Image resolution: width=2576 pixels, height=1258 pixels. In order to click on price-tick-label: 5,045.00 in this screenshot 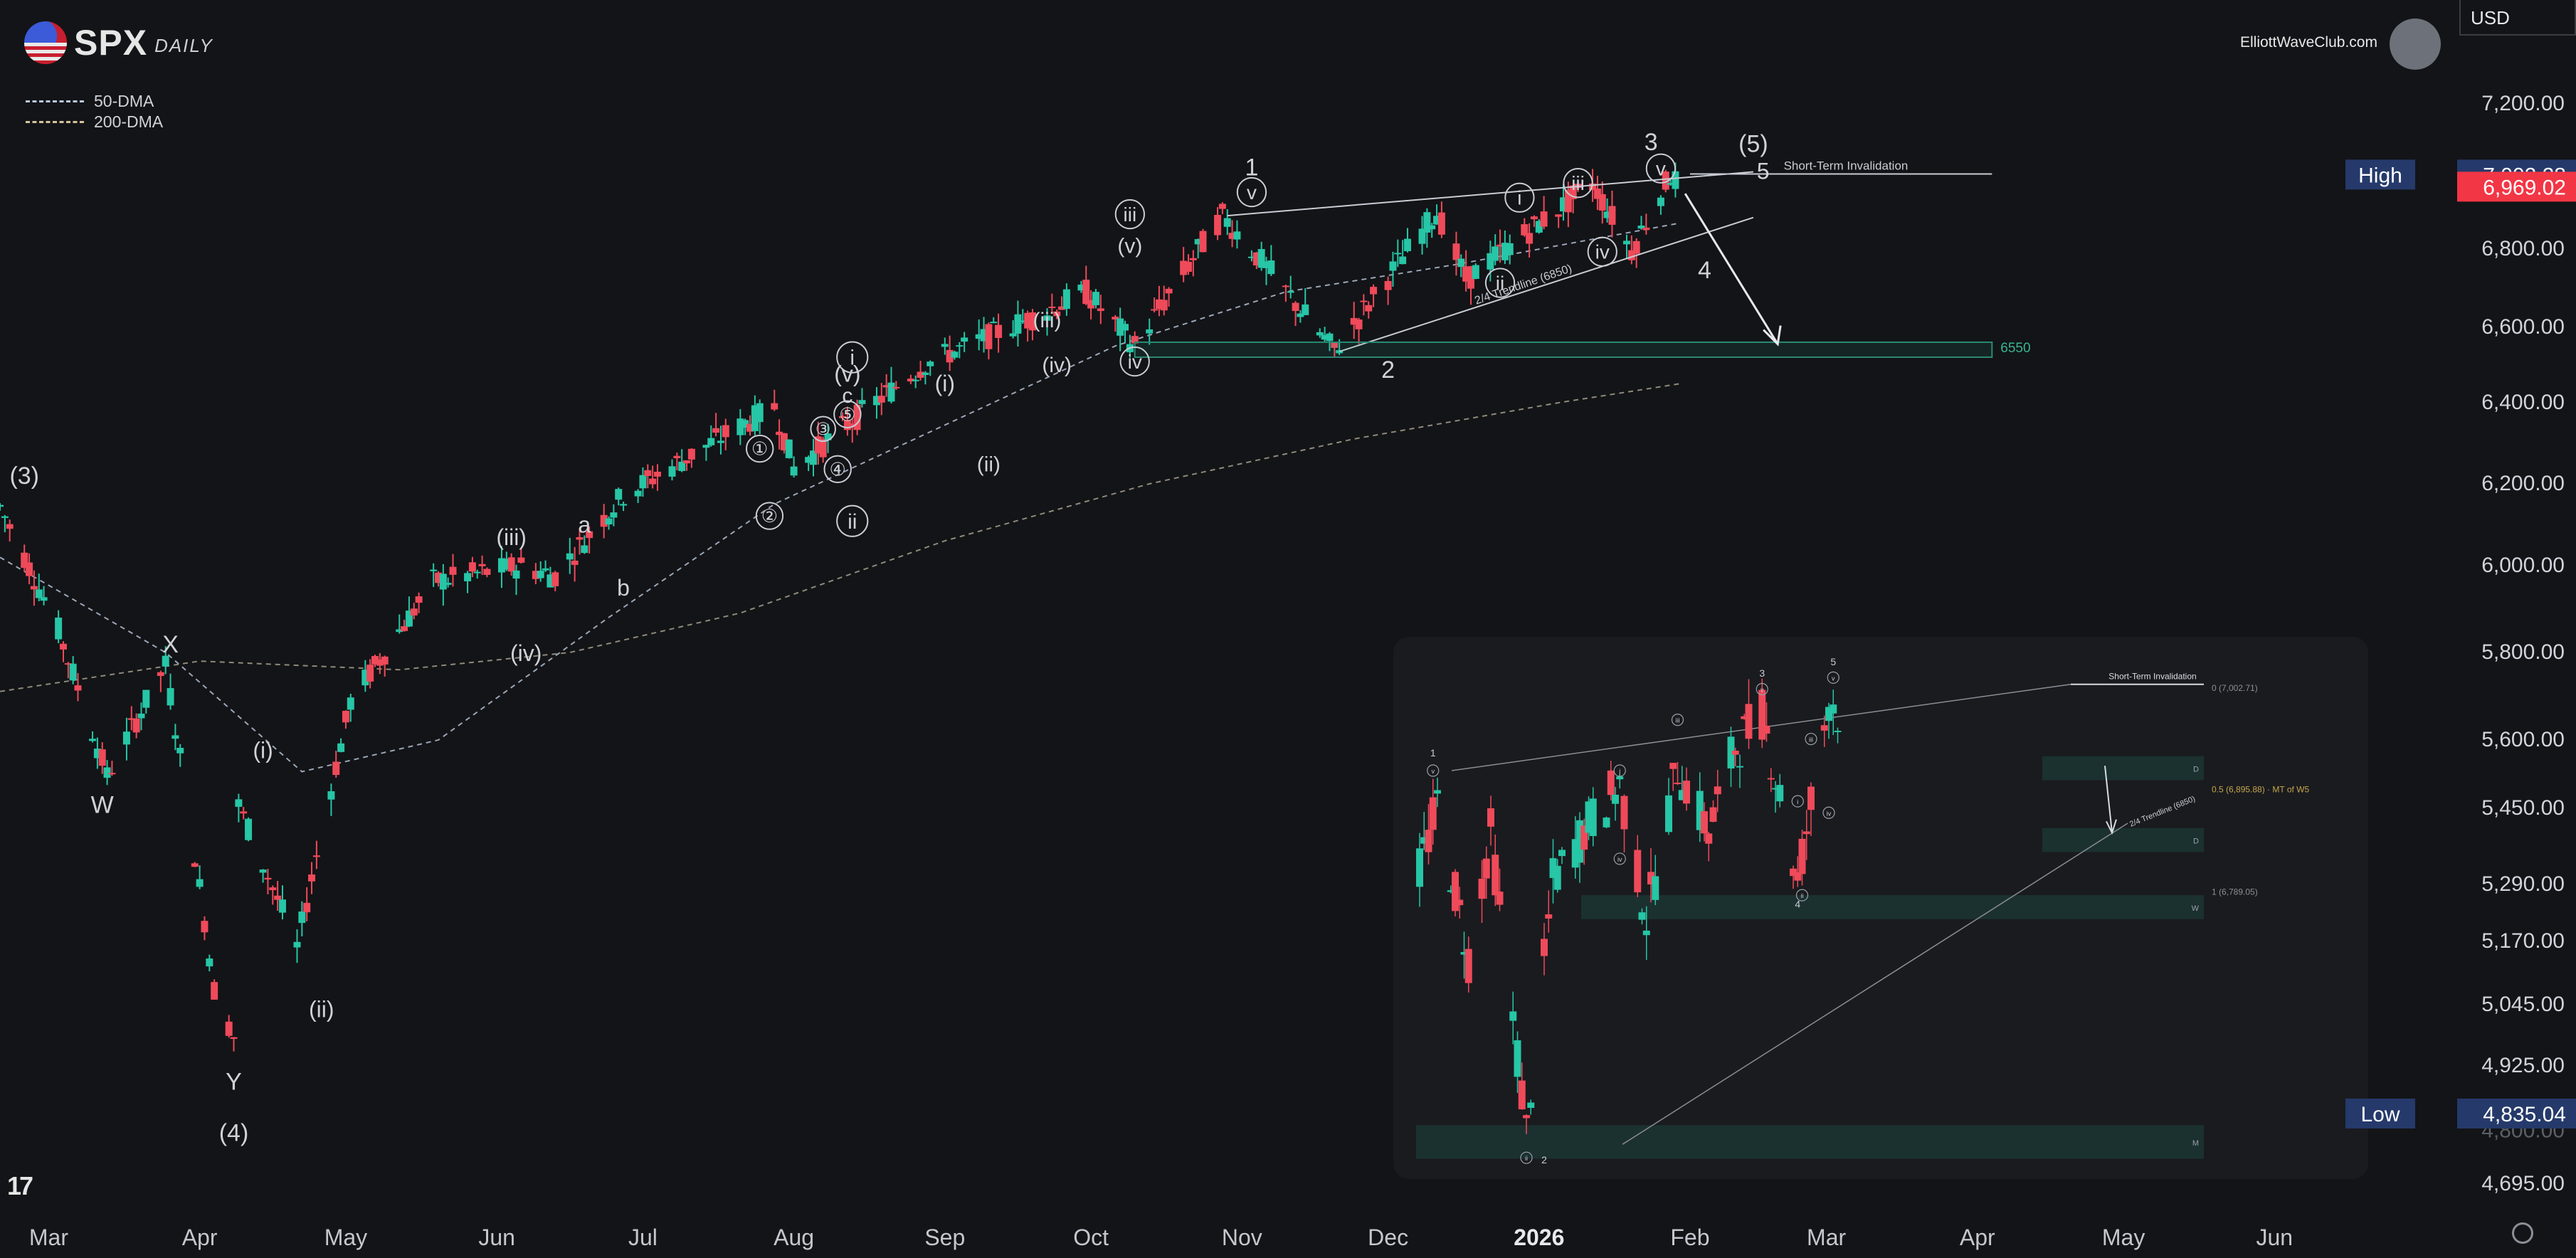, I will do `click(2523, 1005)`.